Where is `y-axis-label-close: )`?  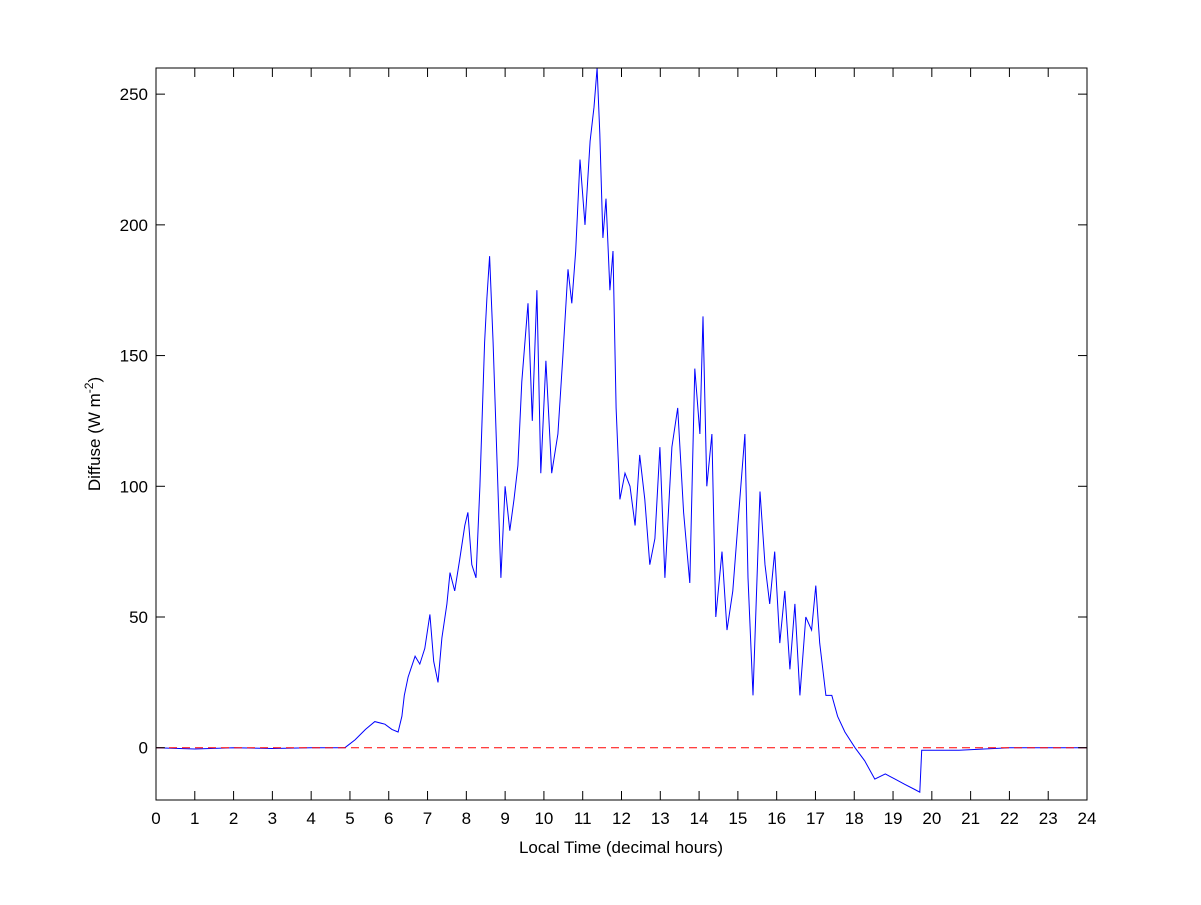 y-axis-label-close: ) is located at coordinates (94, 380).